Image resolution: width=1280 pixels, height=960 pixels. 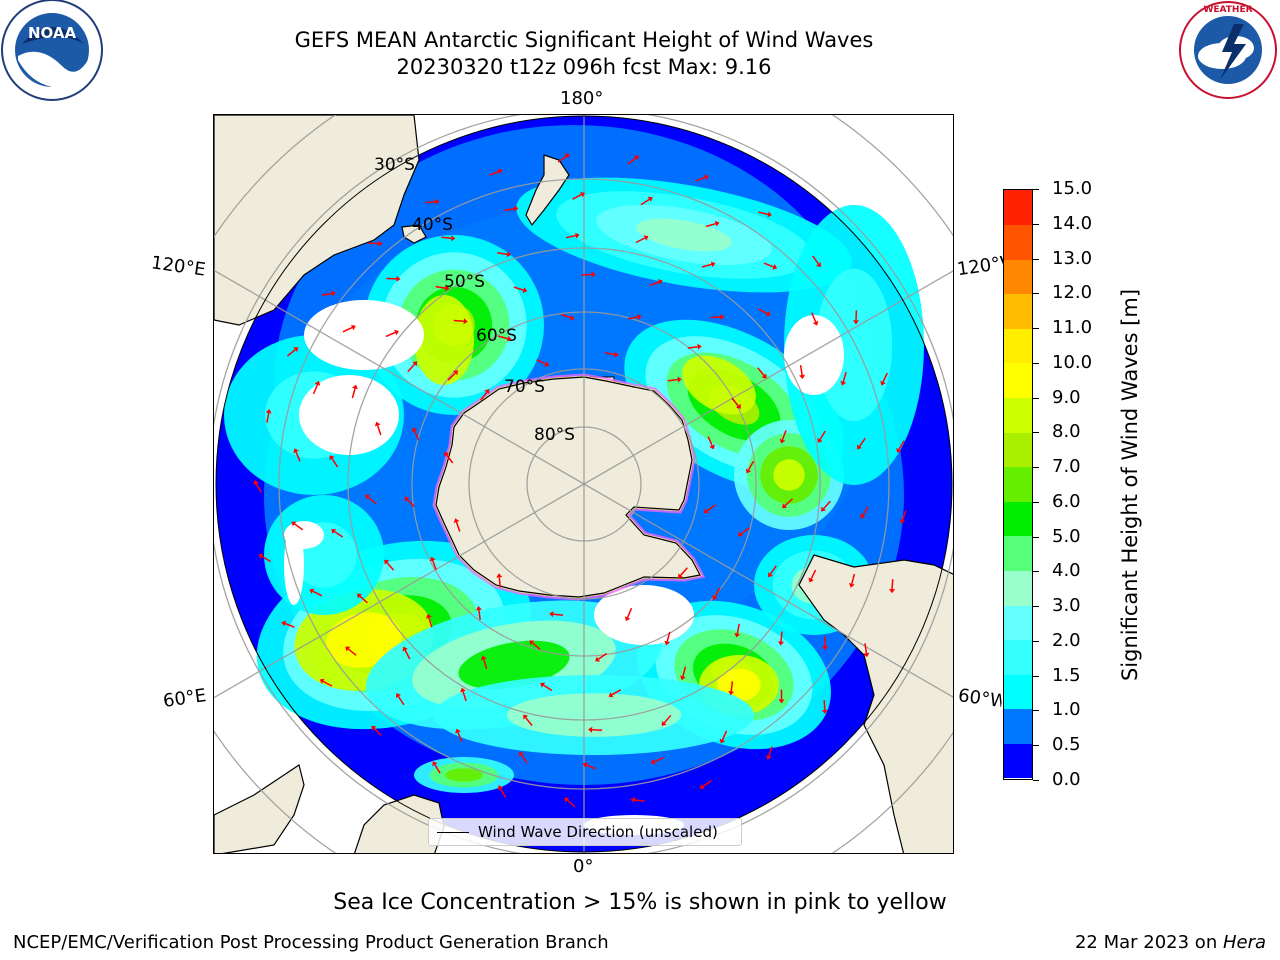 I want to click on colorbar-tick-label: 14.0, so click(x=1072, y=223).